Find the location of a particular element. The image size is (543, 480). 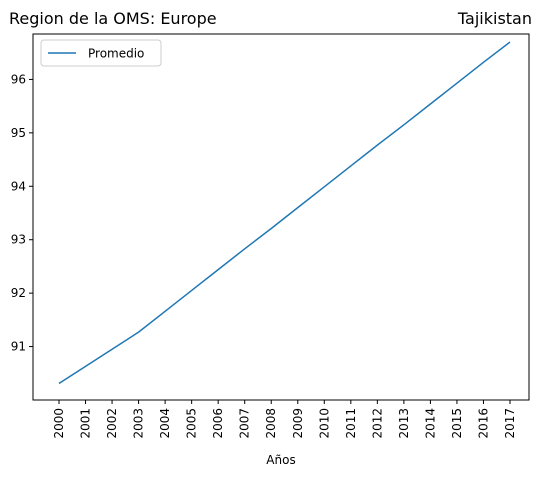

chart-title-left: Region de la OMS: Europe is located at coordinates (113, 18).